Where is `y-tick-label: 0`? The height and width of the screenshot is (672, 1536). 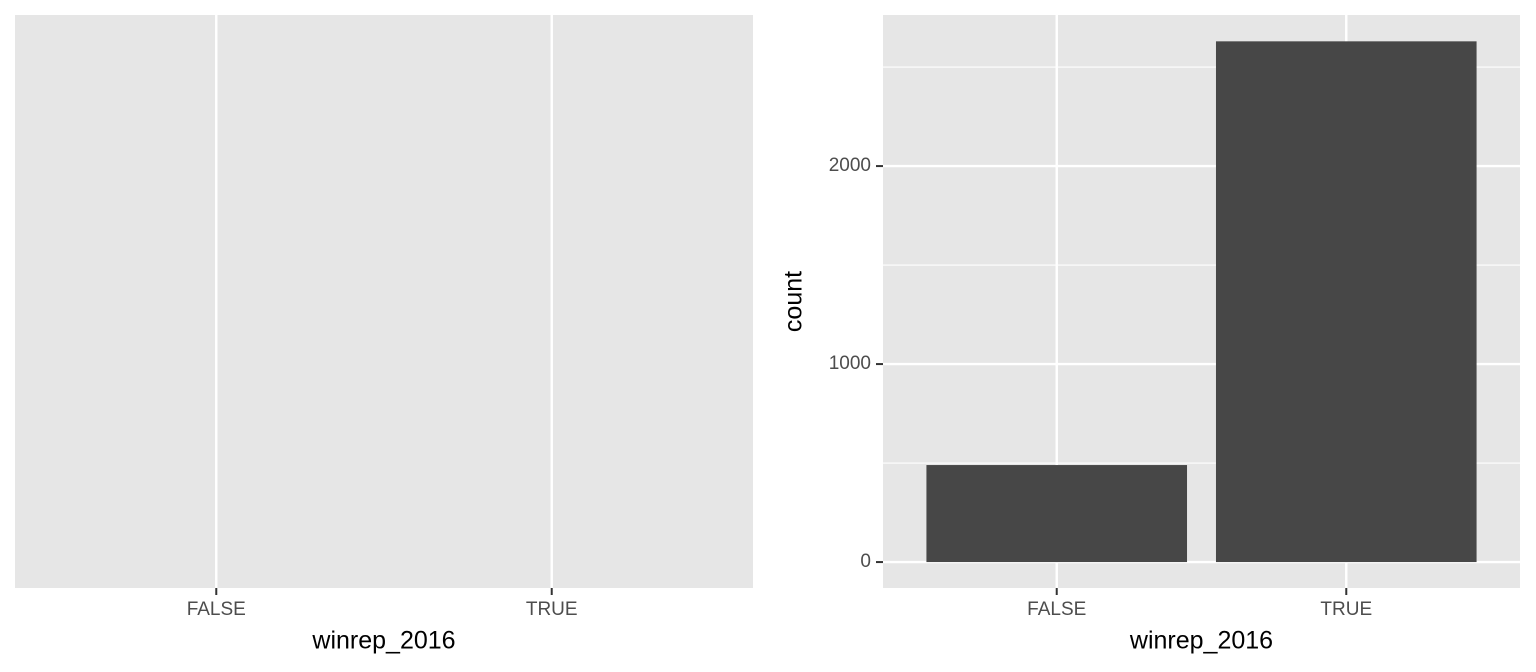 y-tick-label: 0 is located at coordinates (865, 561).